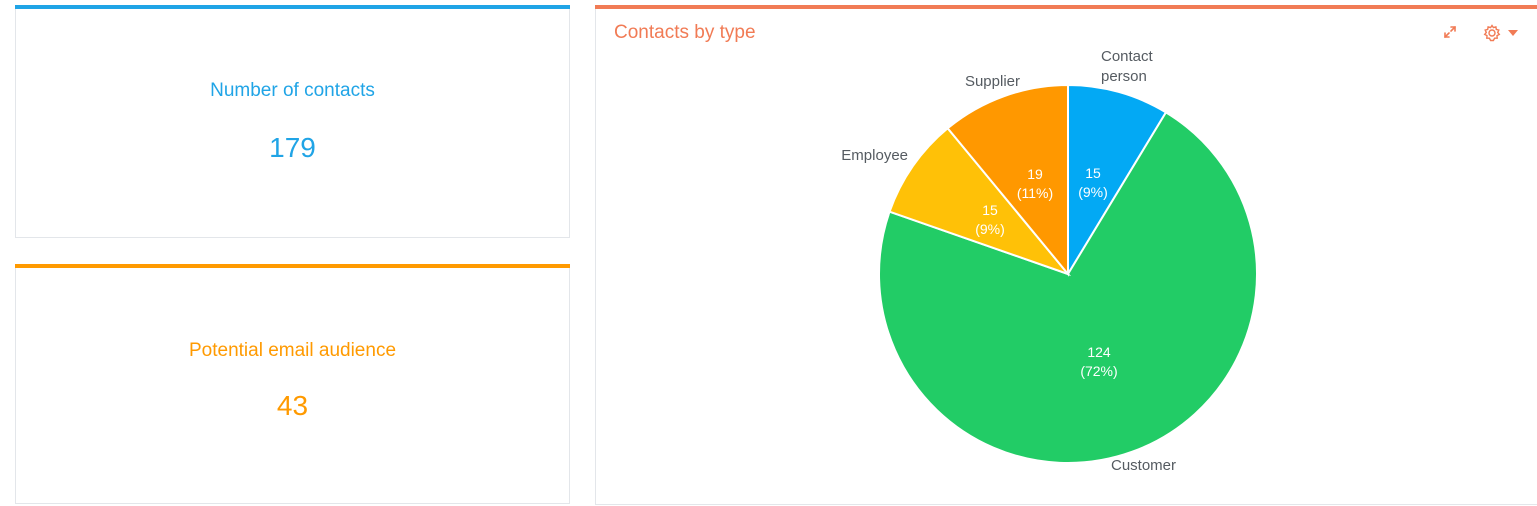 The height and width of the screenshot is (506, 1537). What do you see at coordinates (292, 350) in the screenshot?
I see `kpi-title: Potential email audience` at bounding box center [292, 350].